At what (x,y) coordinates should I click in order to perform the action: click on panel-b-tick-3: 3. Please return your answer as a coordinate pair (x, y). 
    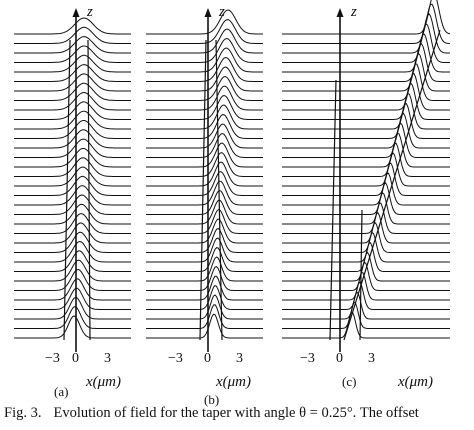
    Looking at the image, I should click on (239, 358).